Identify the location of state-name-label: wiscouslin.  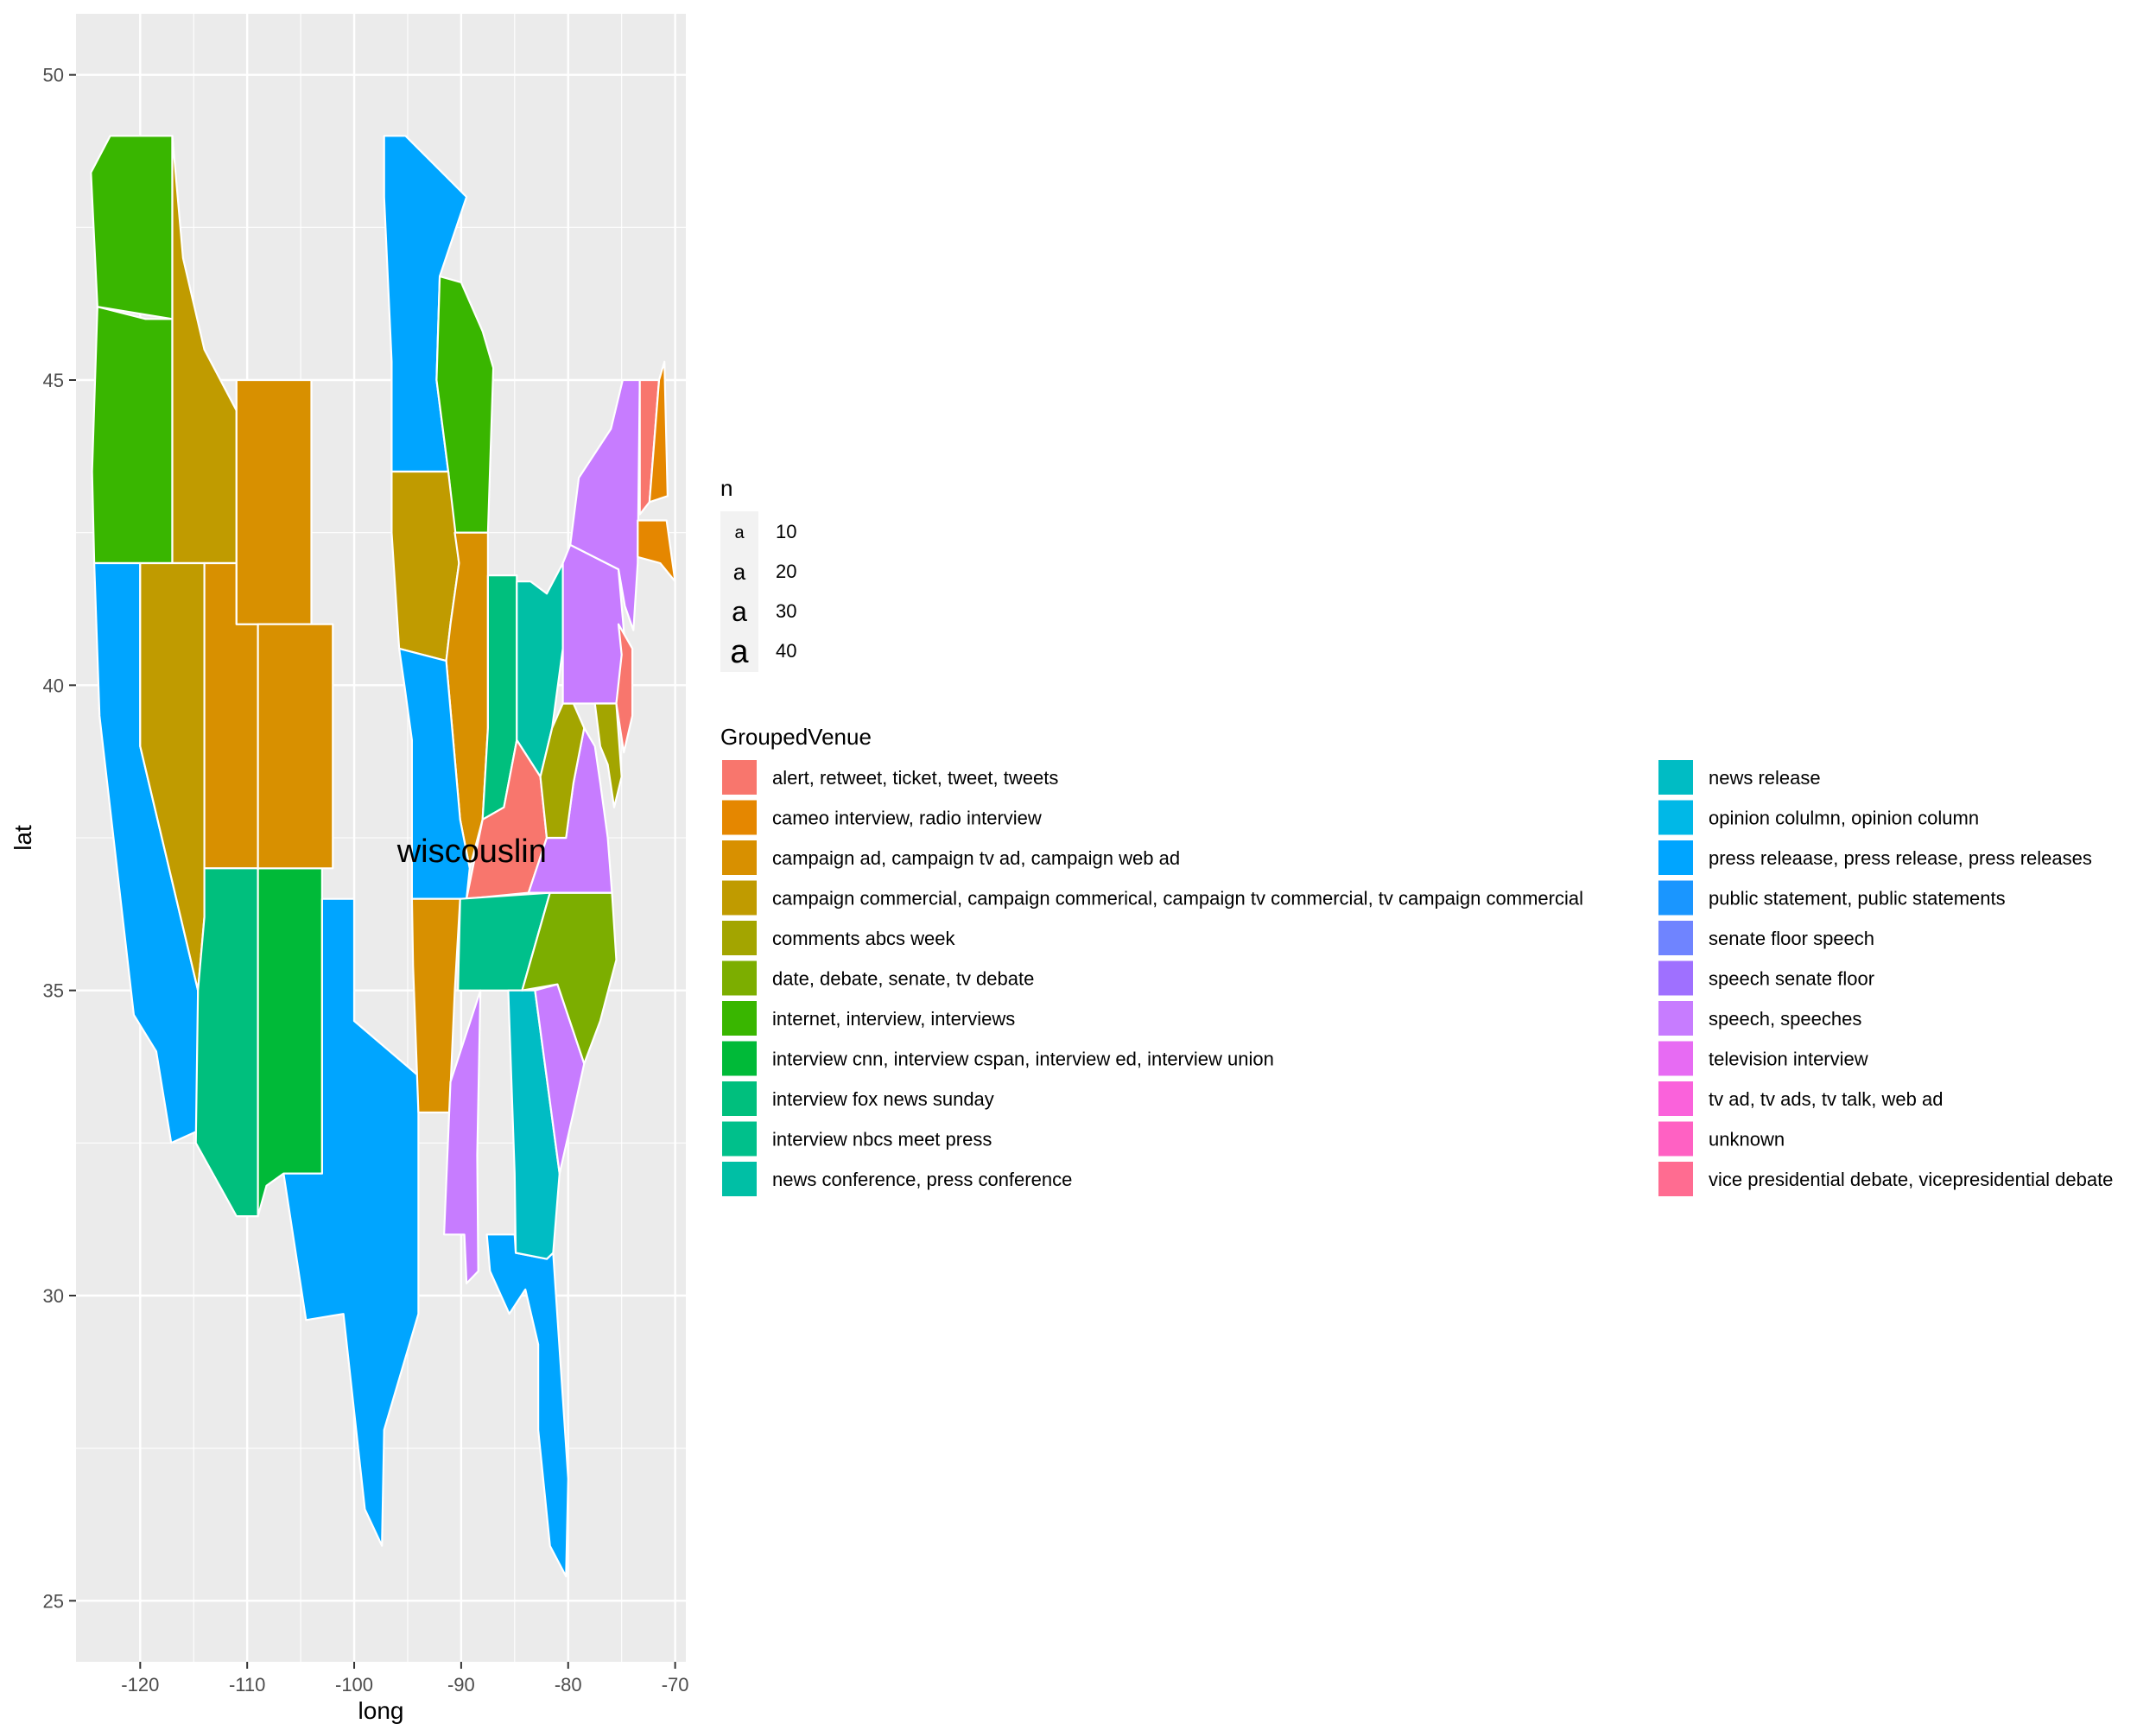
(472, 851).